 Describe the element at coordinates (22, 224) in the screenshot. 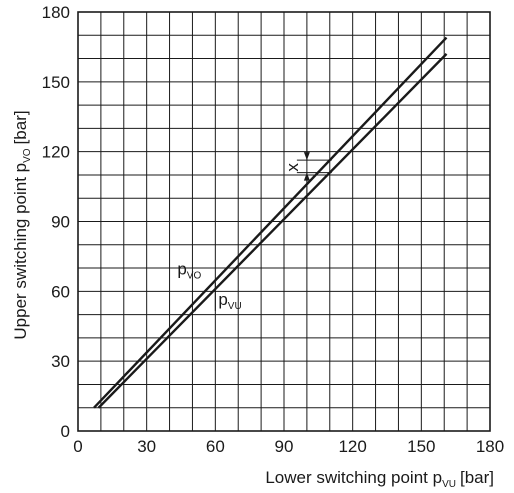

I see `y-axis-label: Upper switching point pVO[bar]` at that location.